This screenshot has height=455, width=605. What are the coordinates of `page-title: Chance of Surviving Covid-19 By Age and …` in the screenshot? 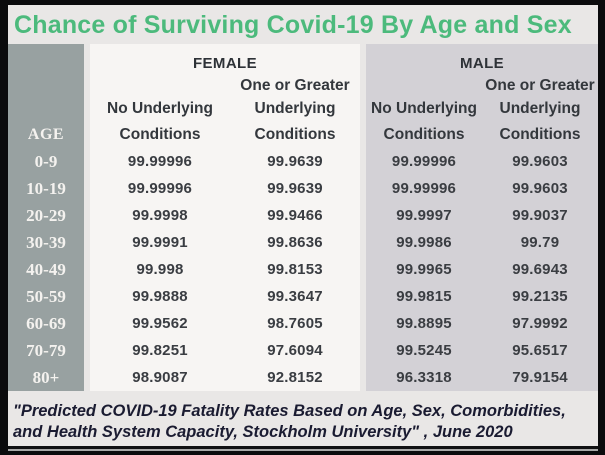 It's located at (293, 25).